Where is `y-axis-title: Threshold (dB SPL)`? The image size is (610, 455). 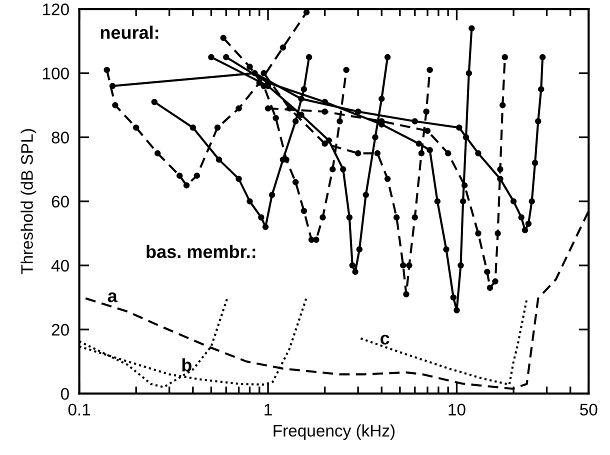 y-axis-title: Threshold (dB SPL) is located at coordinates (28, 201).